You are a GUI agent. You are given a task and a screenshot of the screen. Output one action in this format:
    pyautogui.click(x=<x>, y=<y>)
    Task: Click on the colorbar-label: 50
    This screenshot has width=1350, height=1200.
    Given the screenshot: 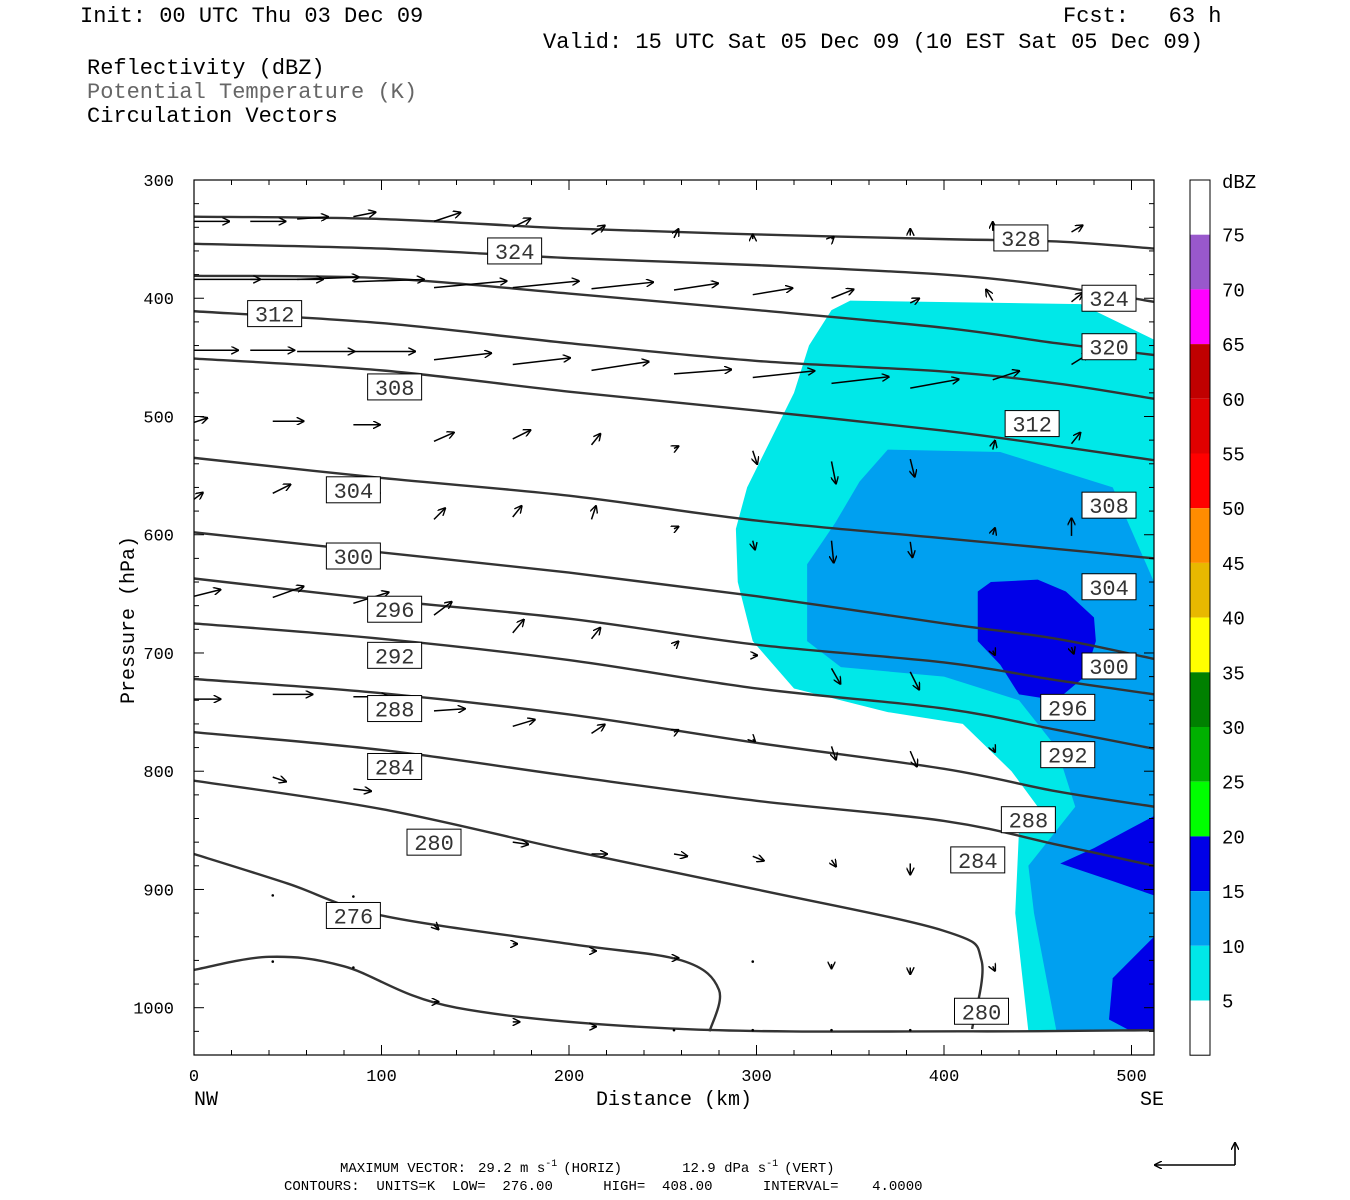 What is the action you would take?
    pyautogui.click(x=1233, y=510)
    